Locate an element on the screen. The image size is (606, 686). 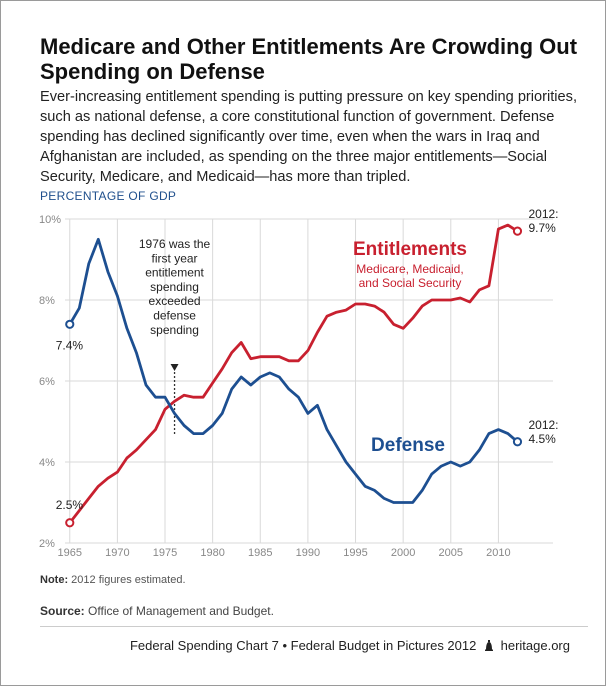
y-tick-label: 10% is located at coordinates (50, 220).